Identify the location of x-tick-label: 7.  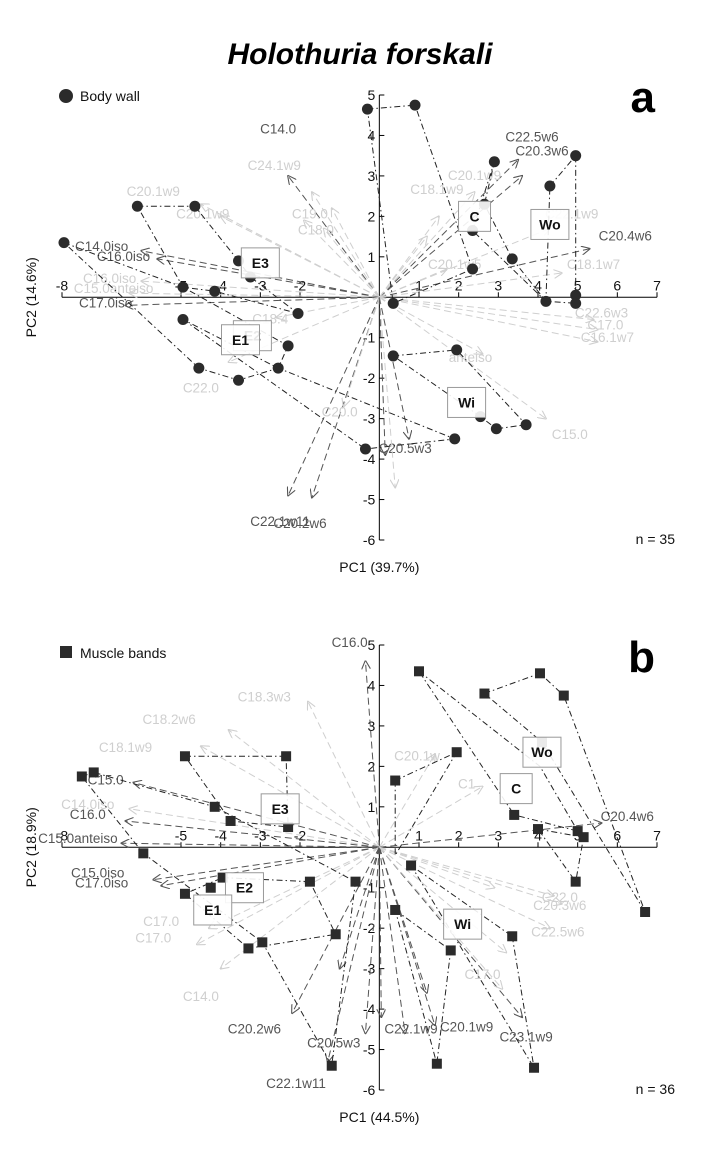
(657, 285).